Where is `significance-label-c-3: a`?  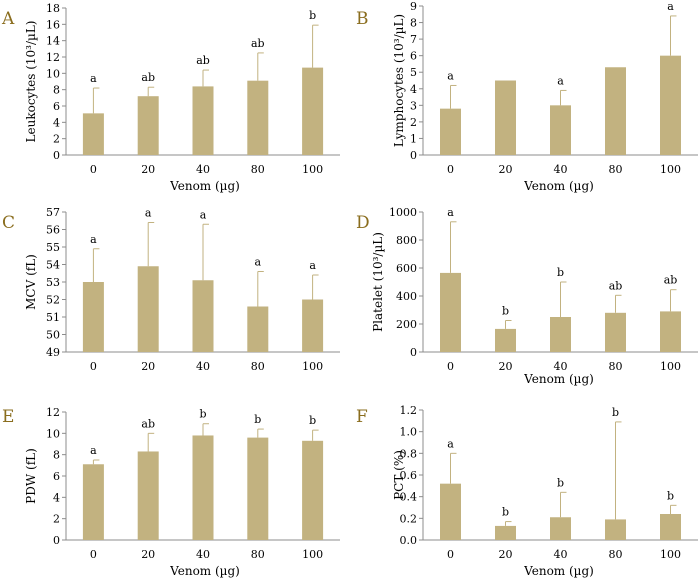
significance-label-c-3: a is located at coordinates (258, 262).